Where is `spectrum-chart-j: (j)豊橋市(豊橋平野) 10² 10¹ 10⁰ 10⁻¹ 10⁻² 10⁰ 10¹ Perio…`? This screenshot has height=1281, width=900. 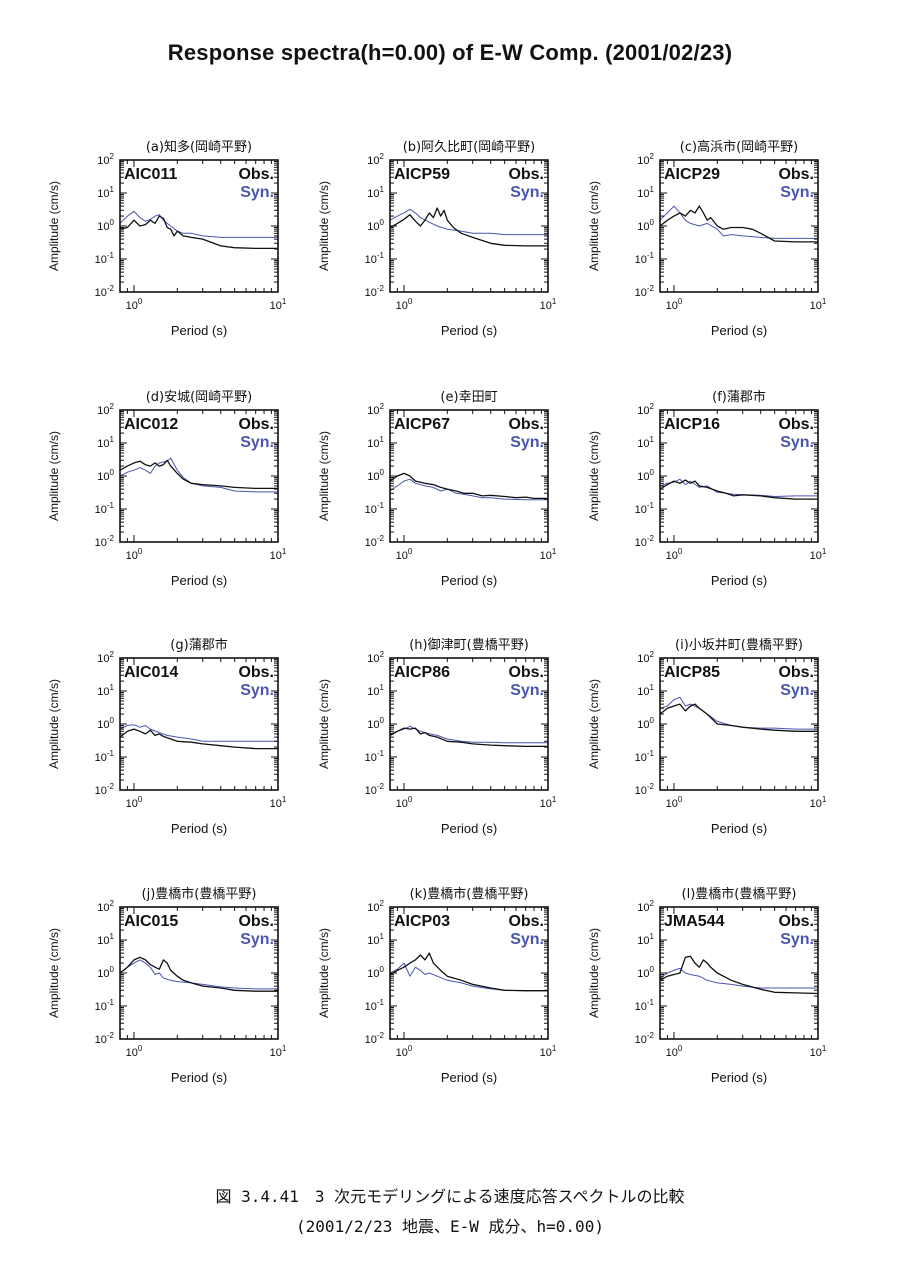 spectrum-chart-j: (j)豊橋市(豊橋平野) 10² 10¹ 10⁰ 10⁻¹ 10⁻² 10⁰ 10¹ Perio… is located at coordinates (167, 985).